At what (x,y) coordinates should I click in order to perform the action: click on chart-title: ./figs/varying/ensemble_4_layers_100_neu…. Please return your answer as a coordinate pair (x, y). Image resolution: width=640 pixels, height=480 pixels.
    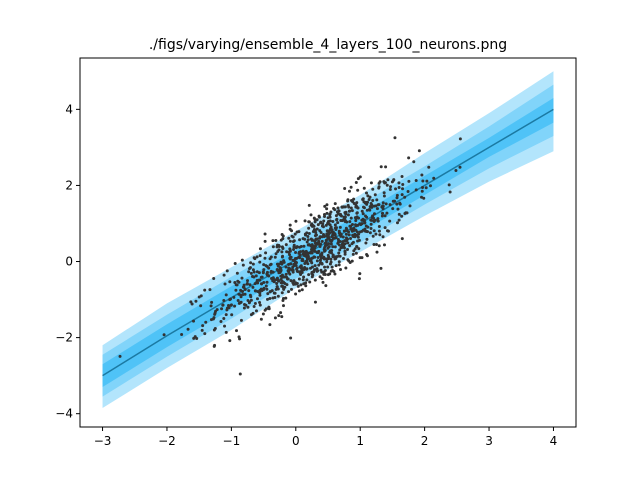
    Looking at the image, I should click on (328, 45).